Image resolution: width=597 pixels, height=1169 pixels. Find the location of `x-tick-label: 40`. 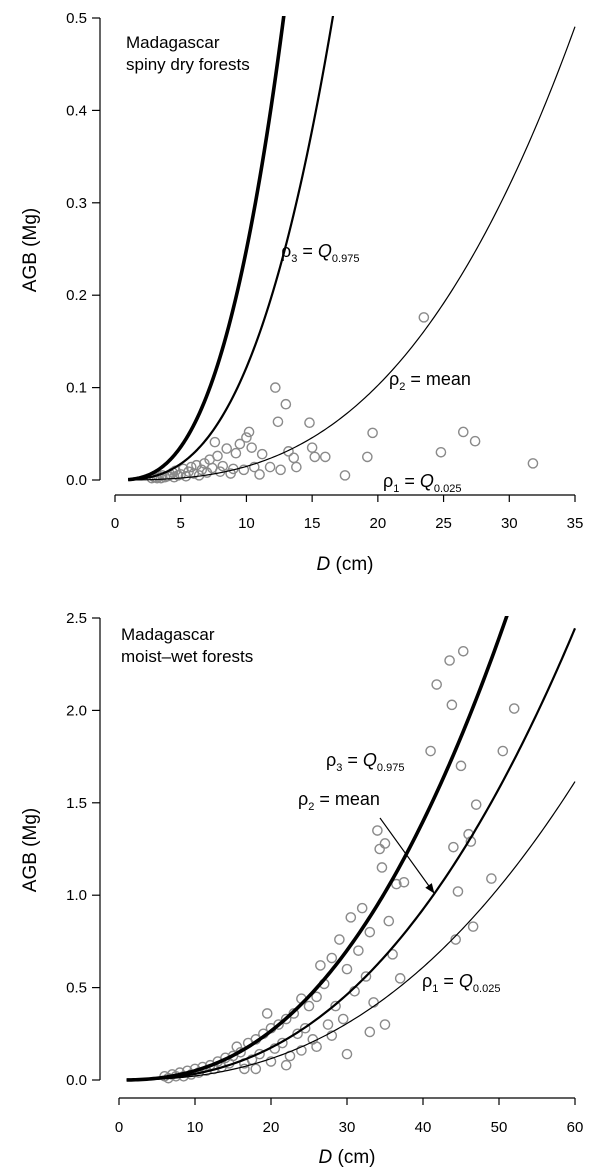

x-tick-label: 40 is located at coordinates (423, 1127).